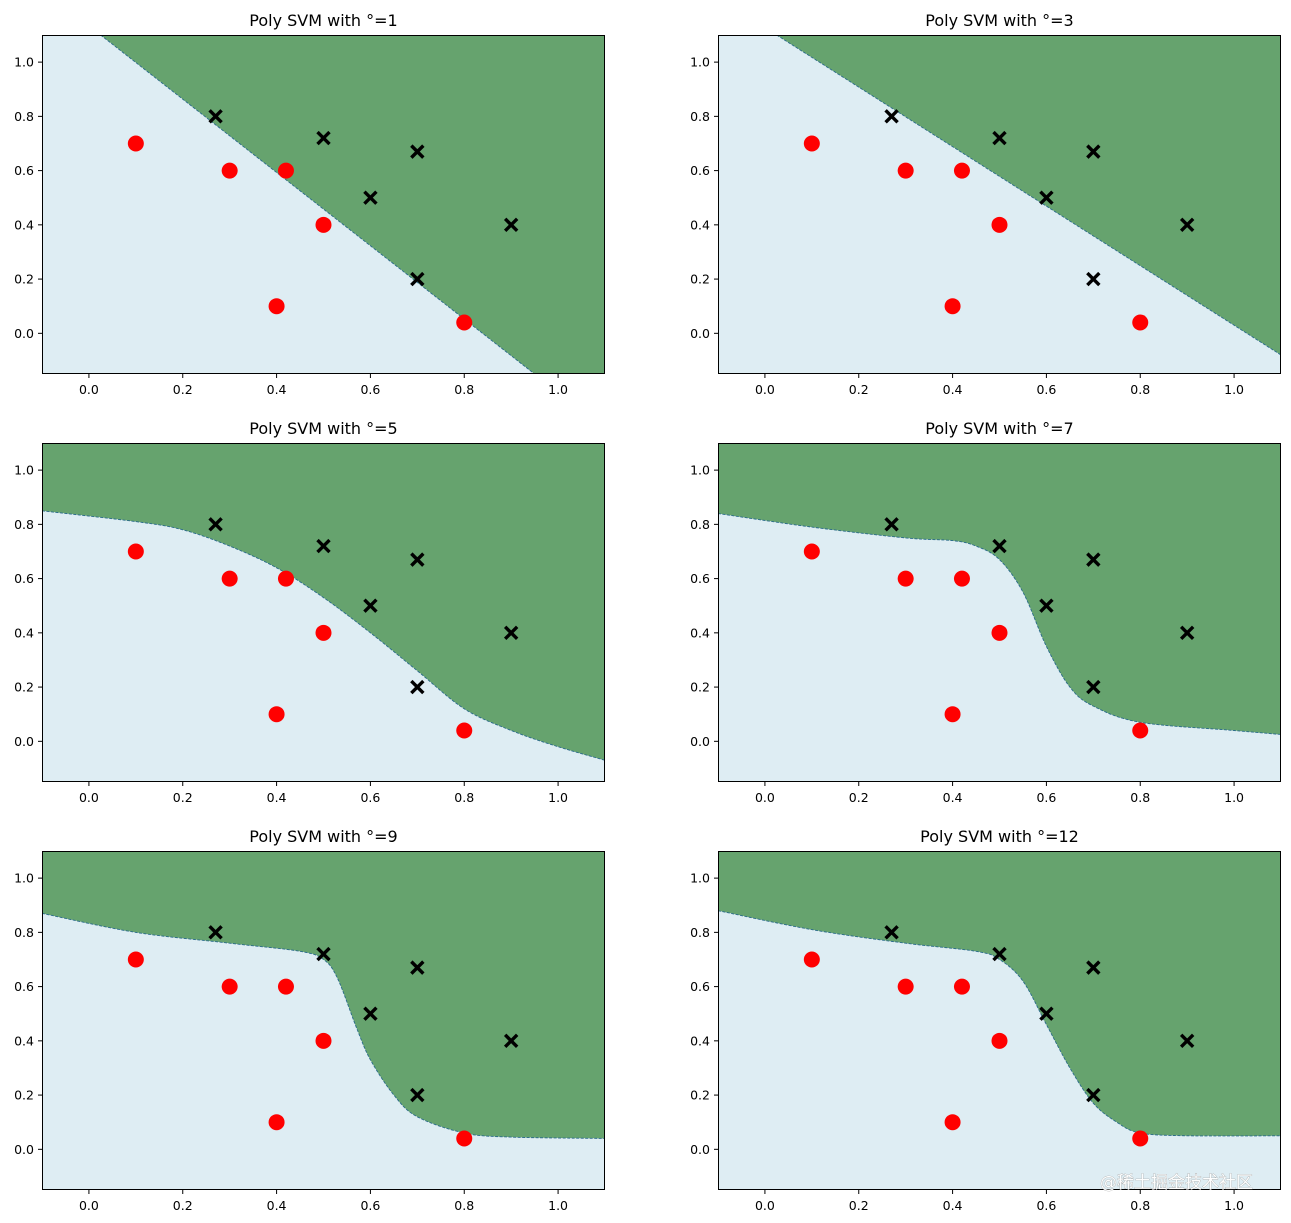  What do you see at coordinates (323, 836) in the screenshot?
I see `subplot-title: Poly SVM with °=9` at bounding box center [323, 836].